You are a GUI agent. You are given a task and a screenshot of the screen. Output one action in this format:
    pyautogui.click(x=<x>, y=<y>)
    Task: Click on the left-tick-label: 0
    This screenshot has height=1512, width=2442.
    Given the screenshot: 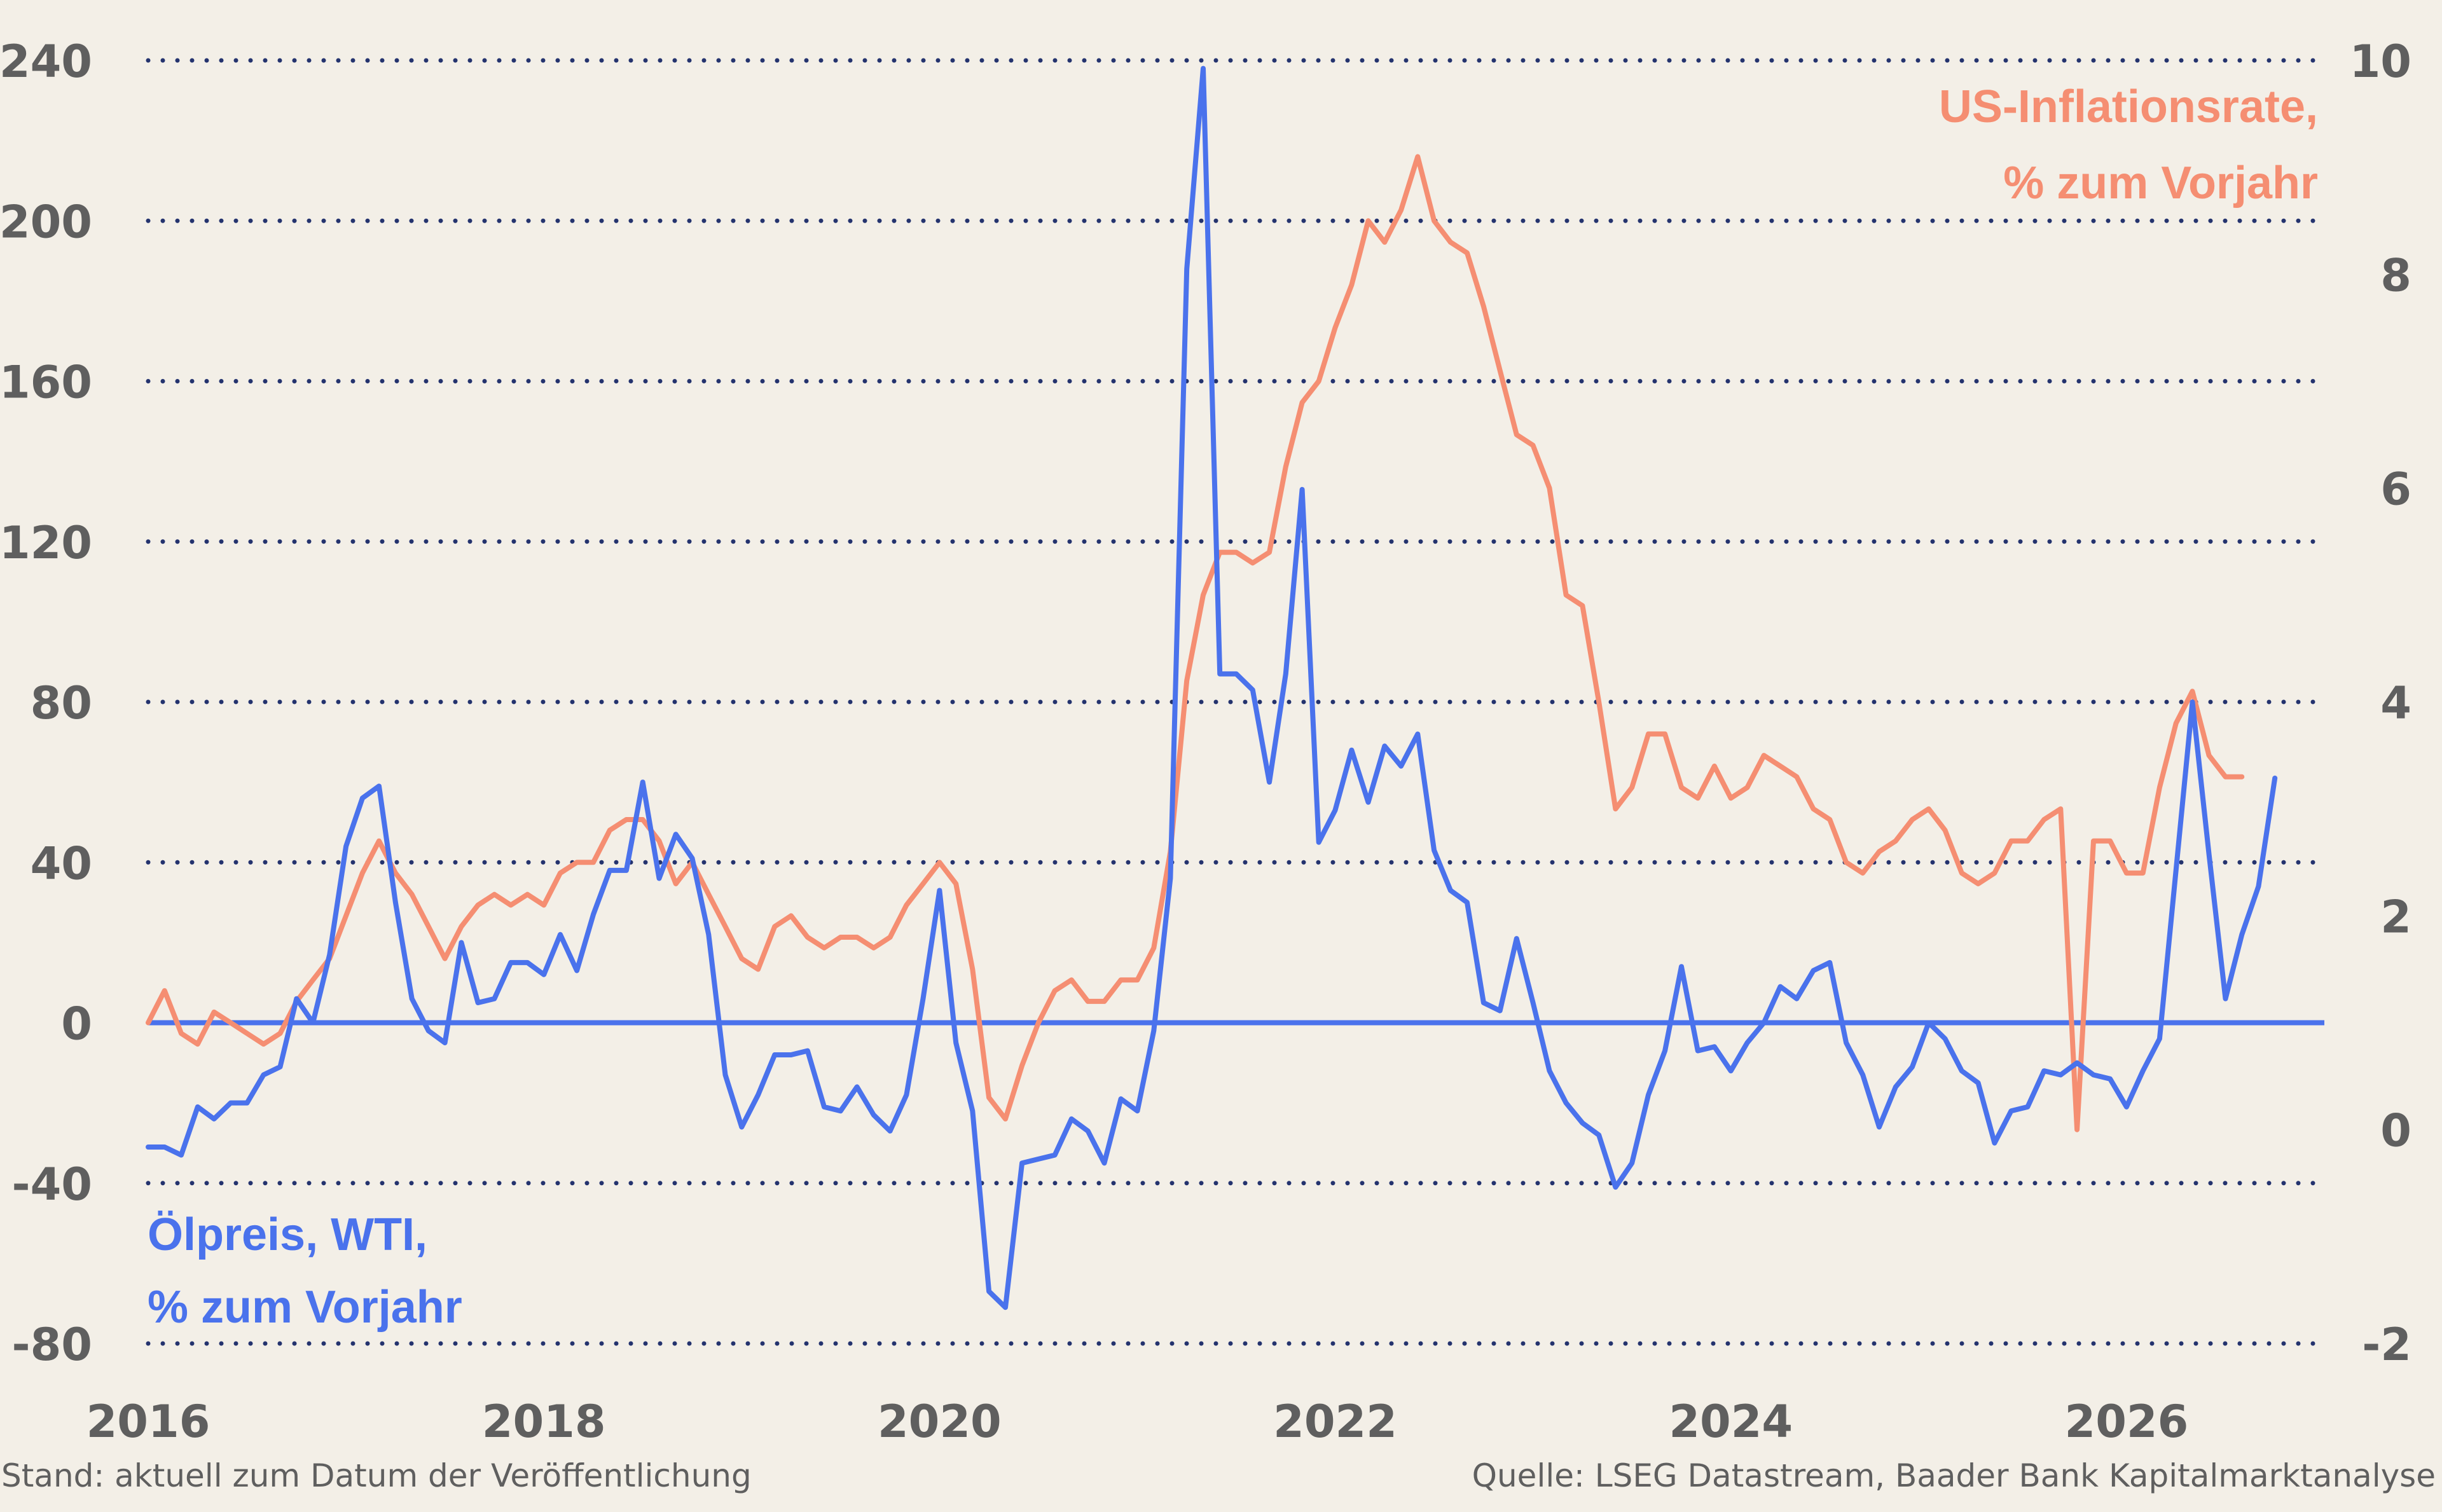 What is the action you would take?
    pyautogui.click(x=76, y=1024)
    